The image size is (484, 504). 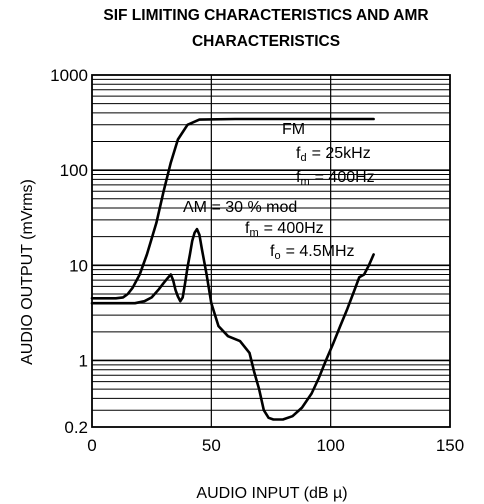 What do you see at coordinates (78, 265) in the screenshot?
I see `y-tick-label: 10` at bounding box center [78, 265].